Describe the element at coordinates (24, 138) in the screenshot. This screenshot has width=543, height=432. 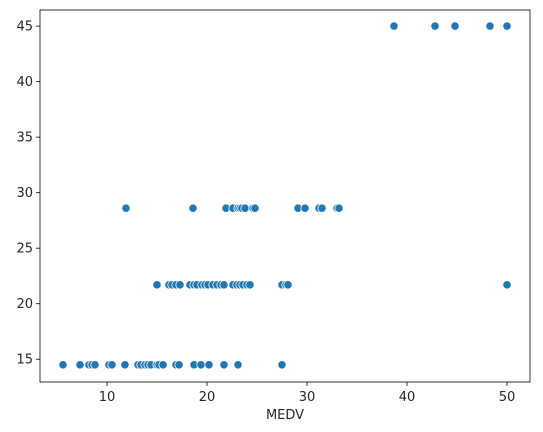
I see `y-tick-label: 35` at that location.